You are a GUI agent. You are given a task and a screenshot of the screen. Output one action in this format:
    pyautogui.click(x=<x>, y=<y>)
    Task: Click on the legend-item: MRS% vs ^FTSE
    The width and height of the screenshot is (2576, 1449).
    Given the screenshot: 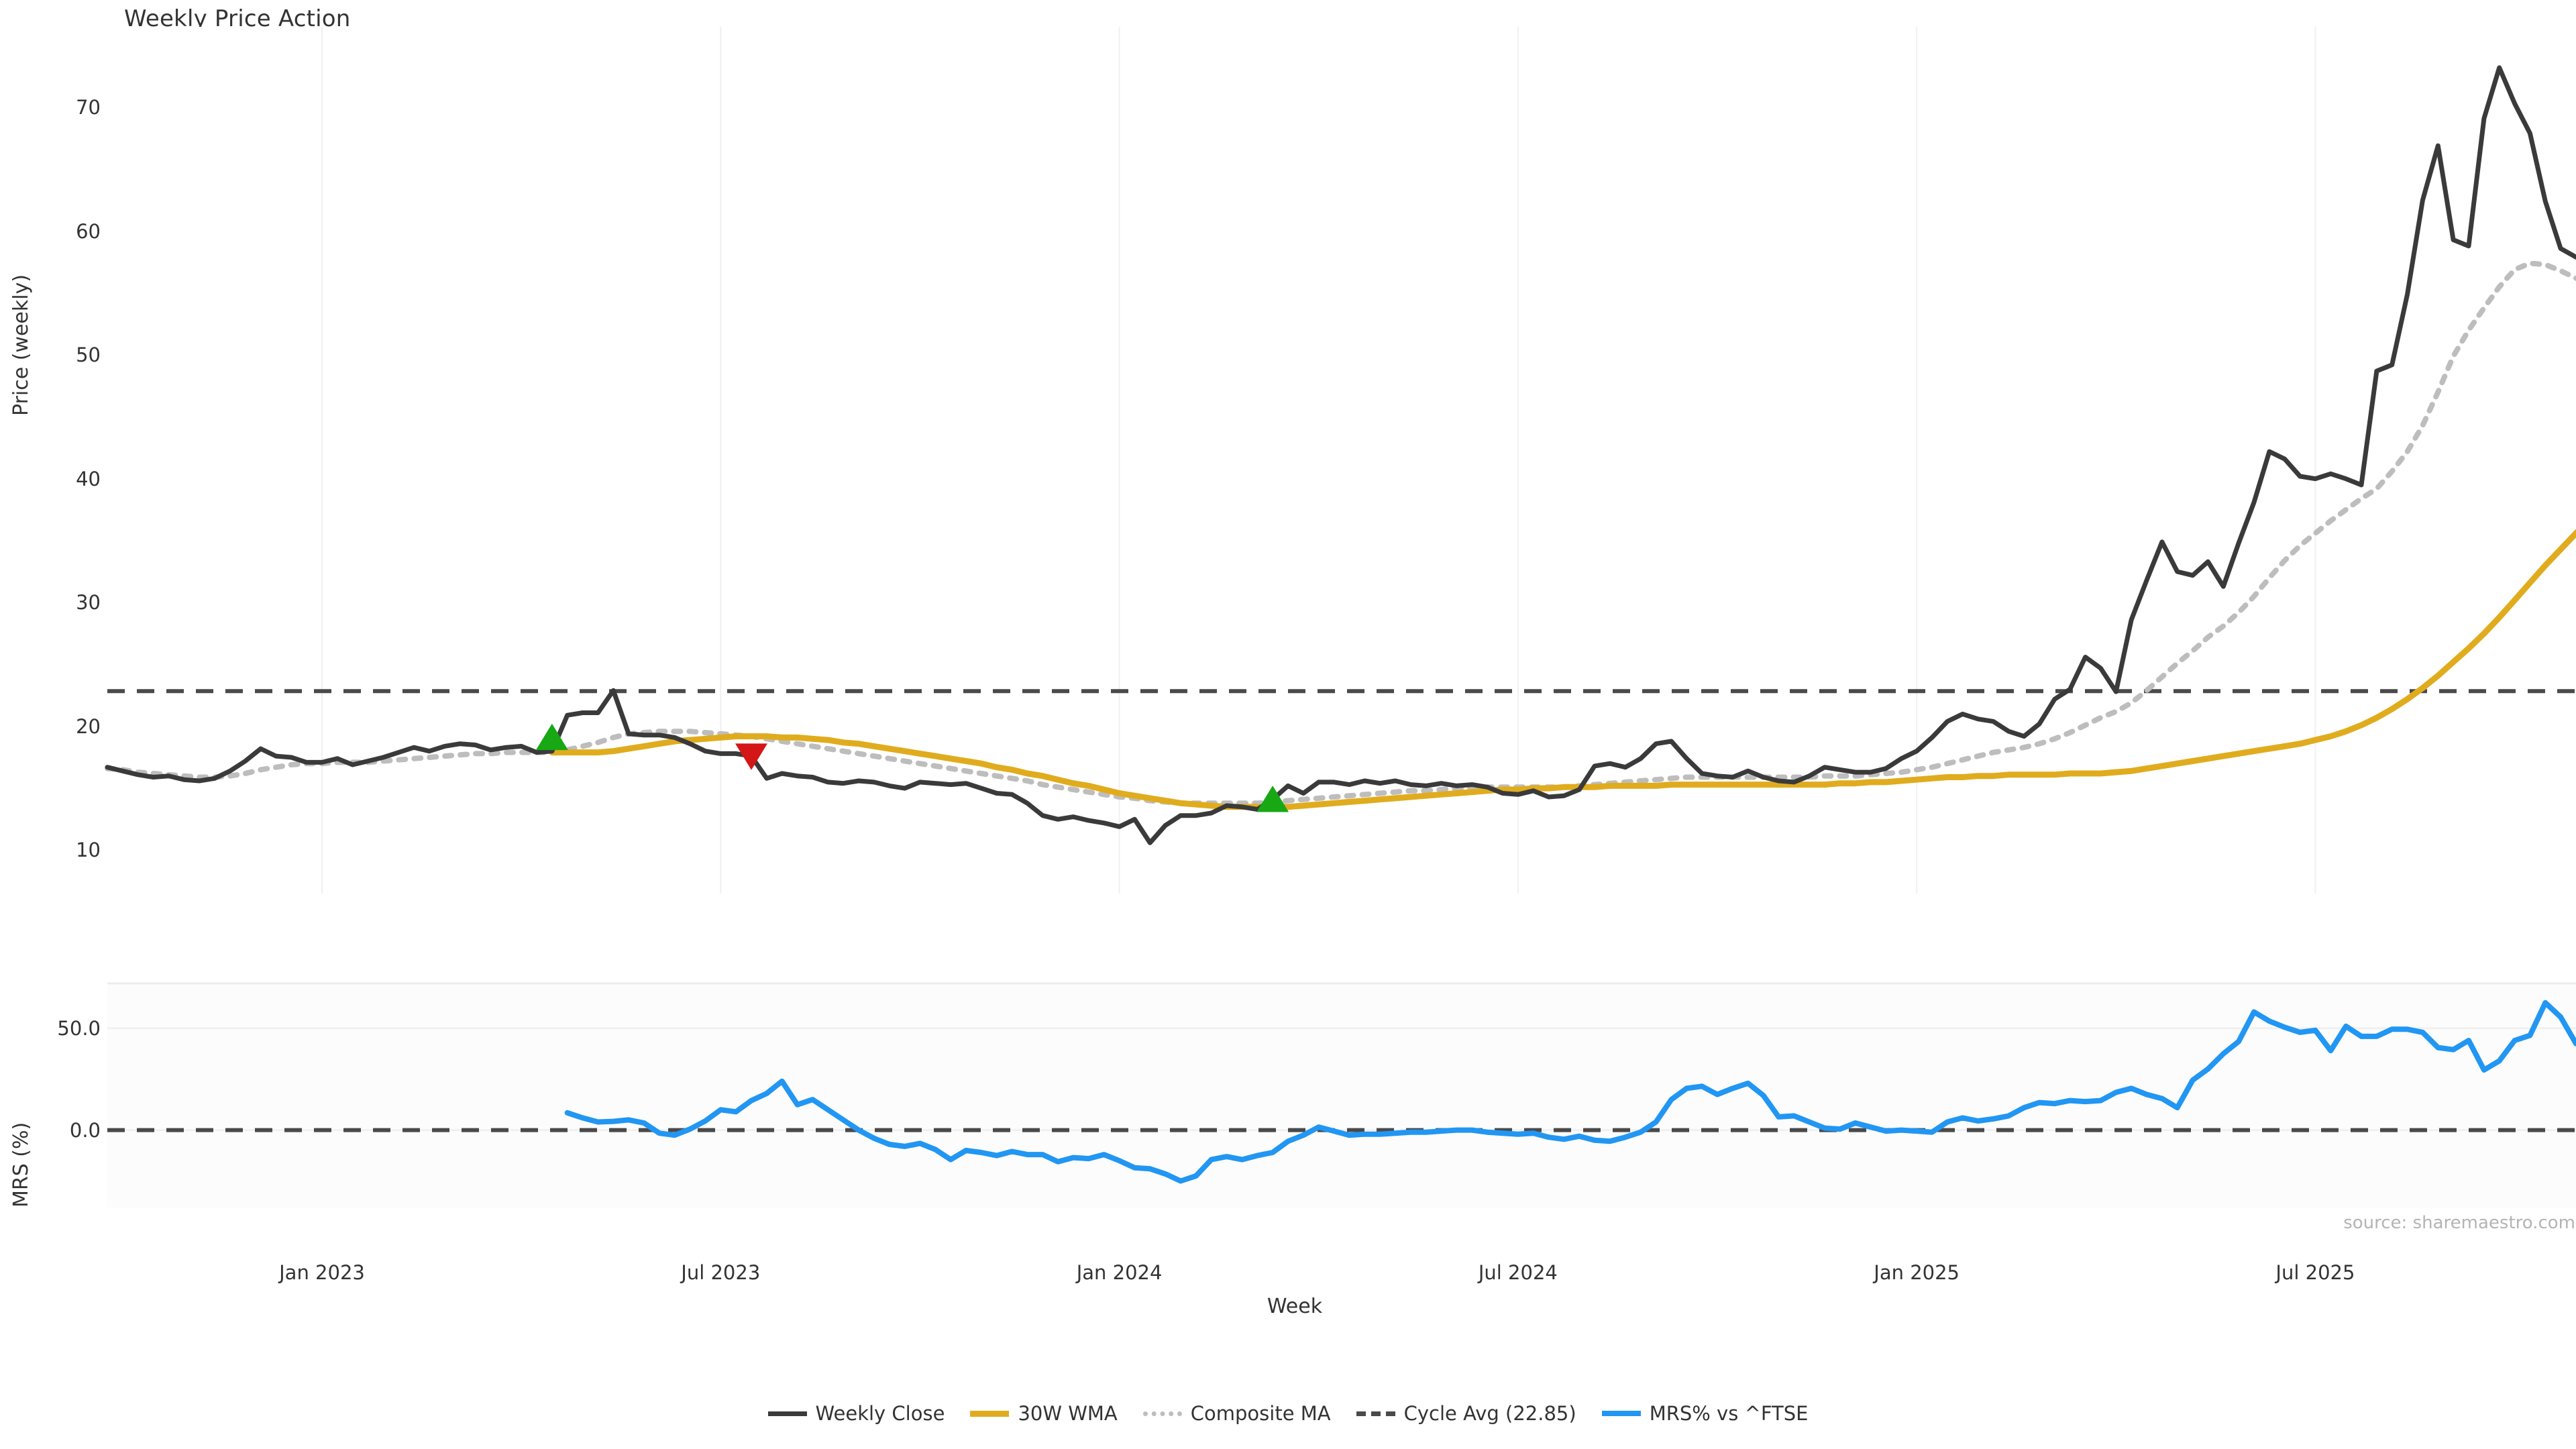 What is the action you would take?
    pyautogui.click(x=1705, y=1413)
    